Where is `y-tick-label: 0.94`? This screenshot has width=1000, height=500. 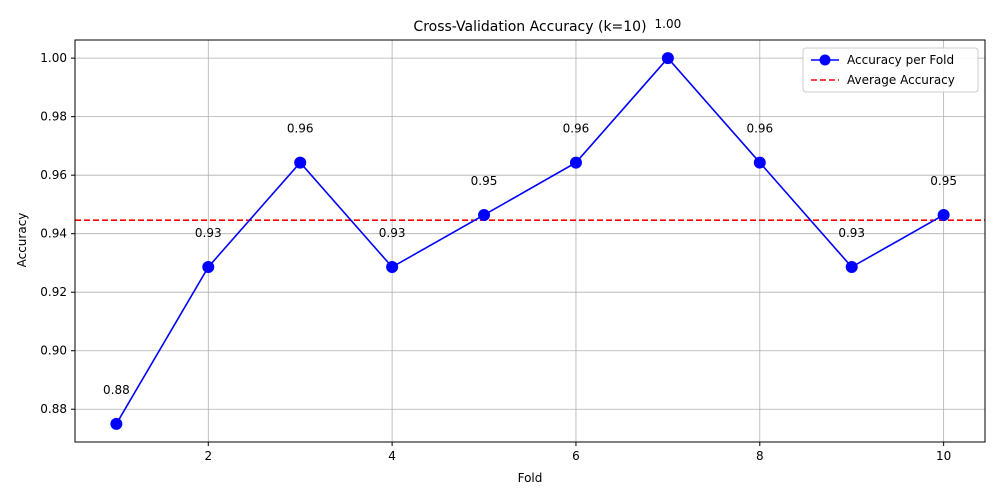
y-tick-label: 0.94 is located at coordinates (53, 234).